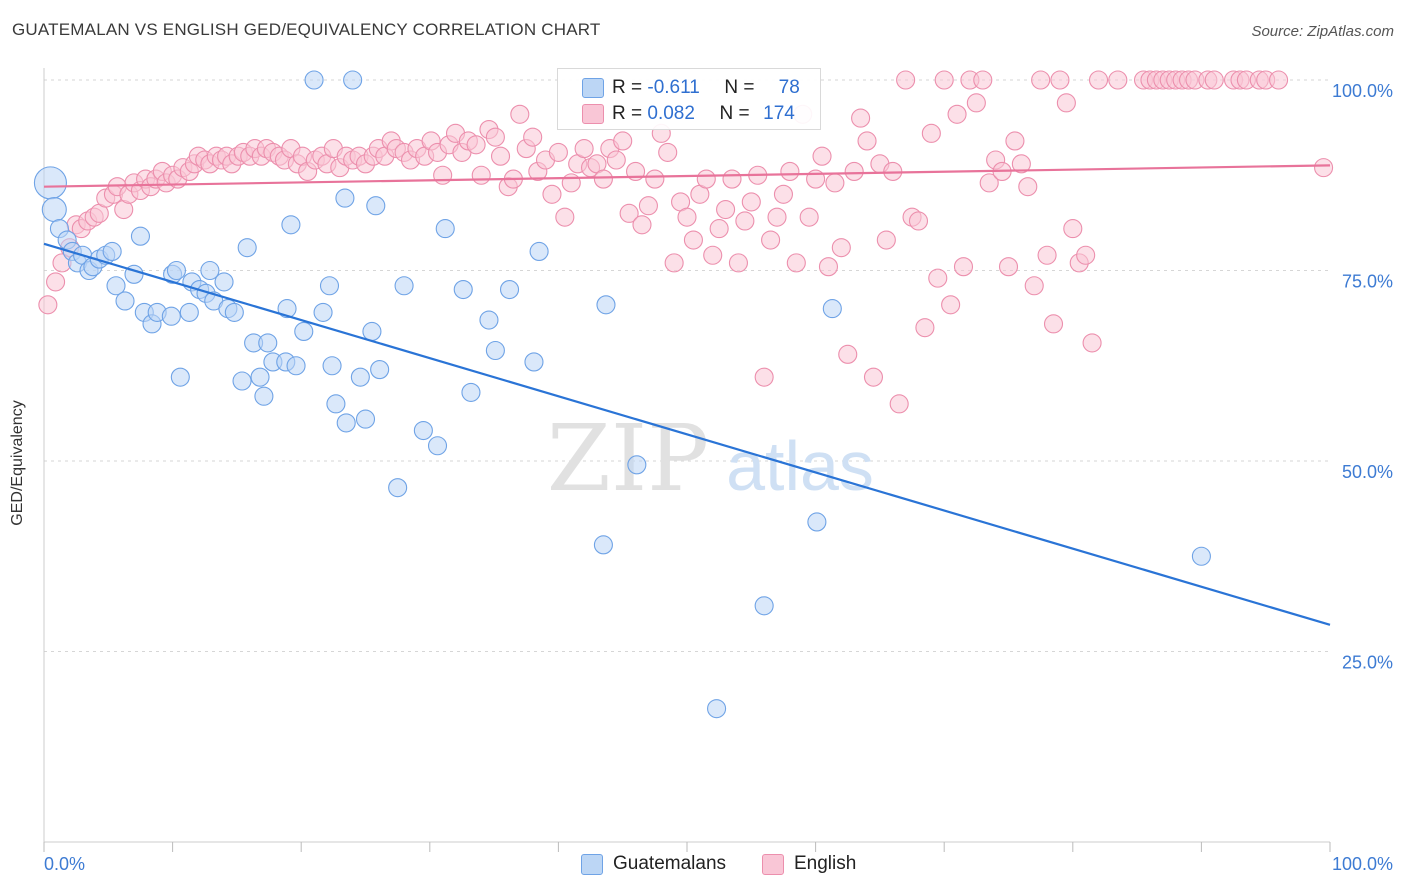  Describe the element at coordinates (670, 863) in the screenshot. I see `series-label-guatemalans: Guatemalans` at that location.